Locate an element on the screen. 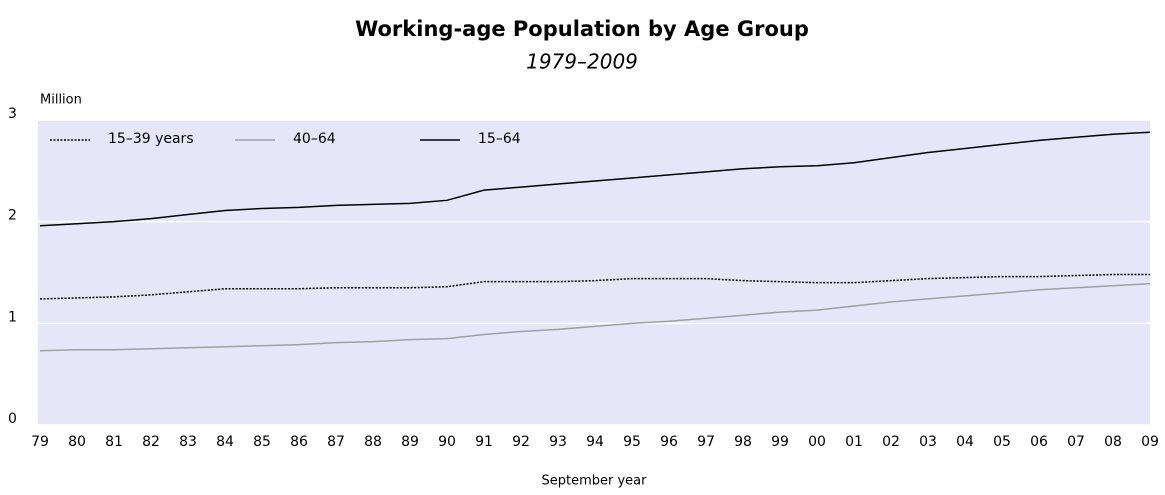 This screenshot has height=495, width=1165. legend-label: 15–39 years is located at coordinates (151, 139).